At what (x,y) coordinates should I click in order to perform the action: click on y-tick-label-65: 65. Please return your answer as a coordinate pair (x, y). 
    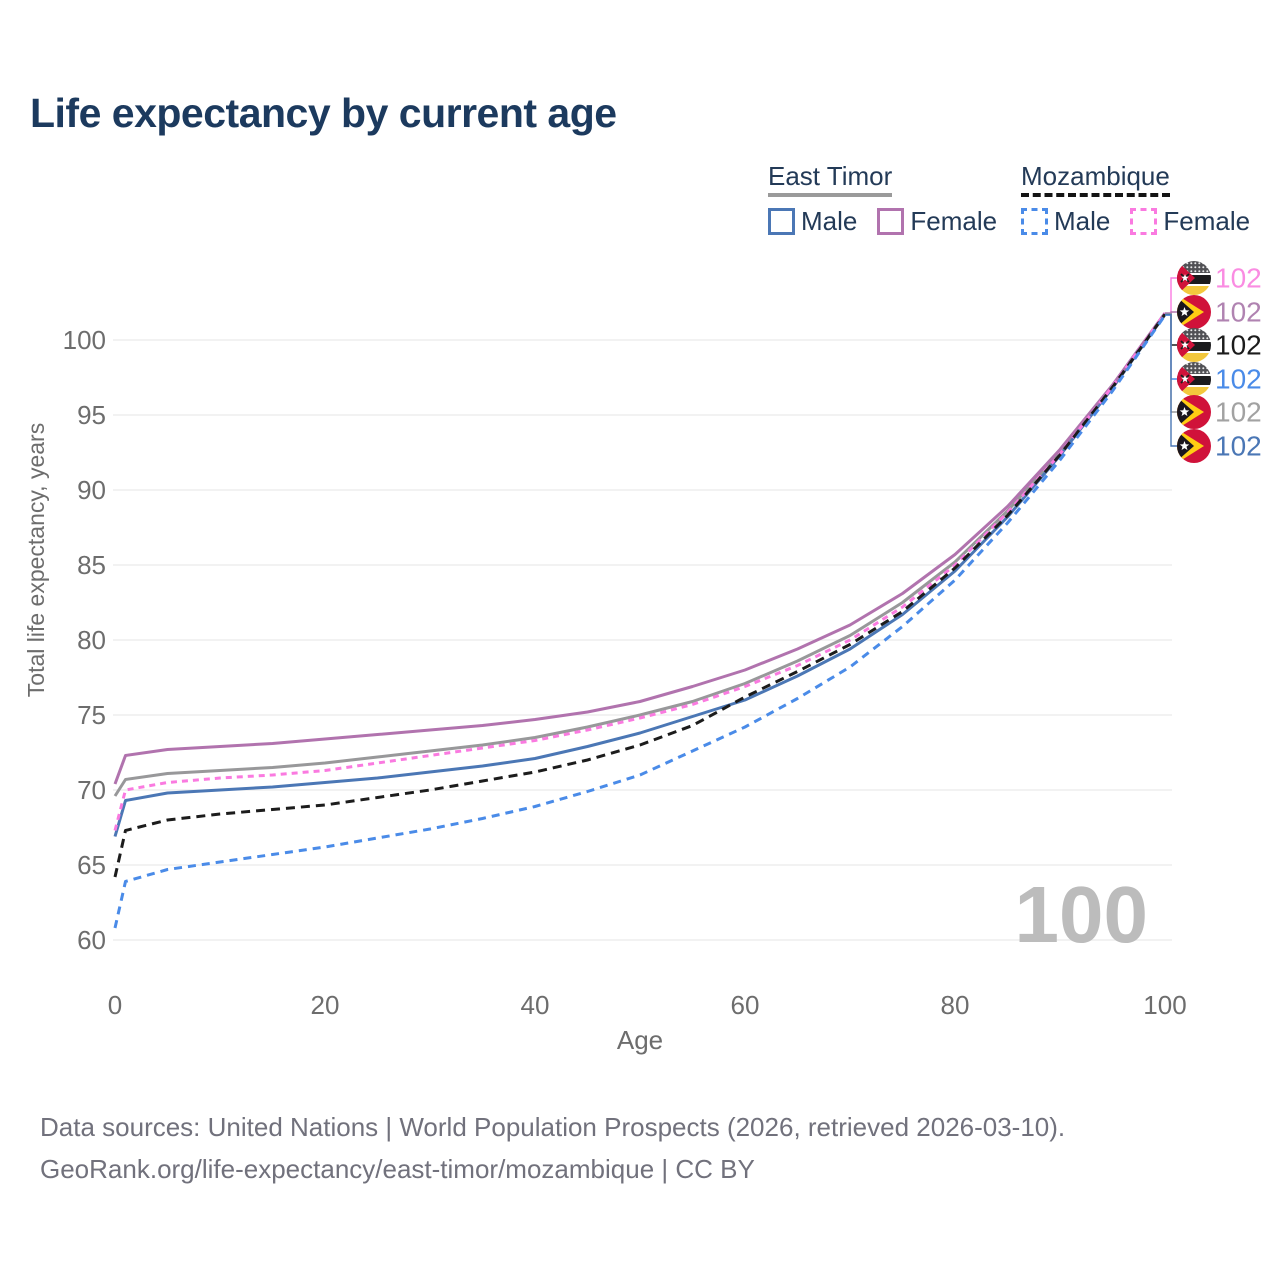
    Looking at the image, I should click on (91, 865).